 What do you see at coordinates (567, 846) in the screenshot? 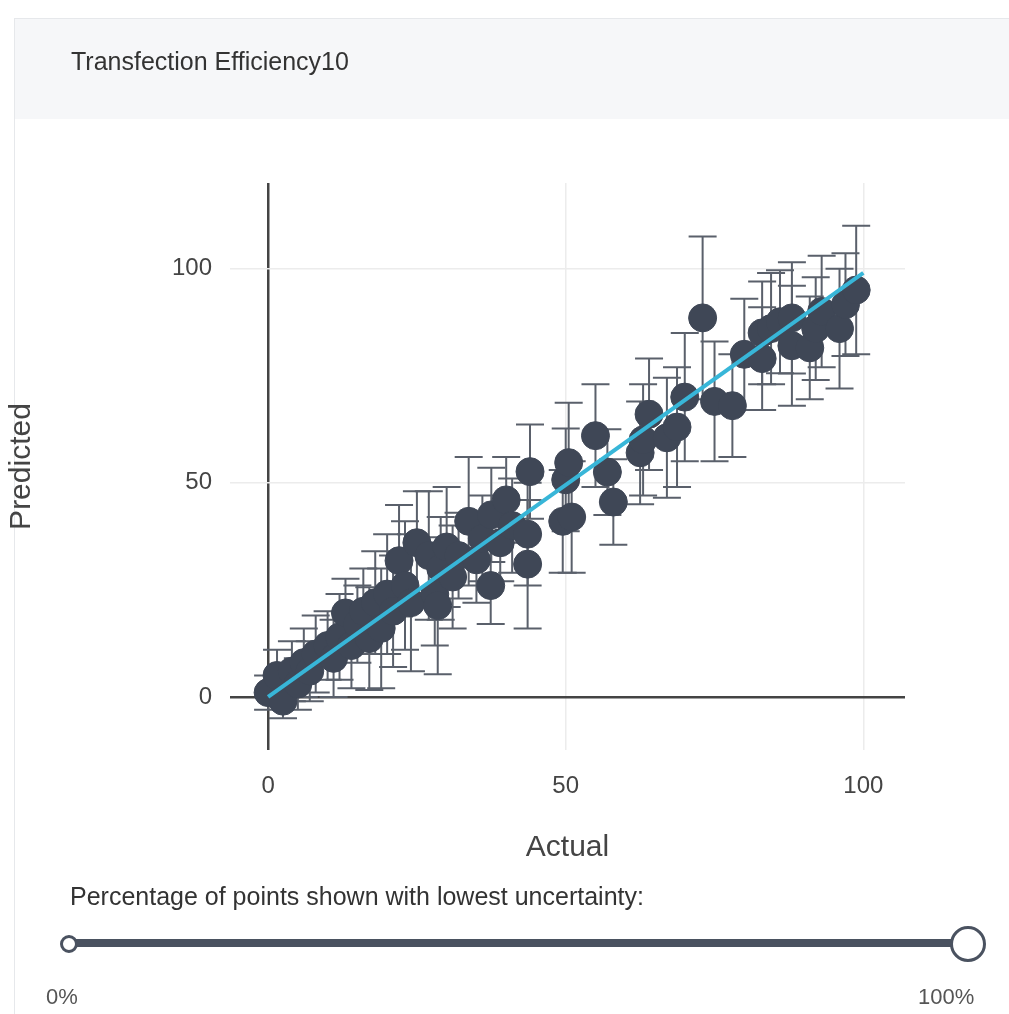
I see `x-axis-title: Actual` at bounding box center [567, 846].